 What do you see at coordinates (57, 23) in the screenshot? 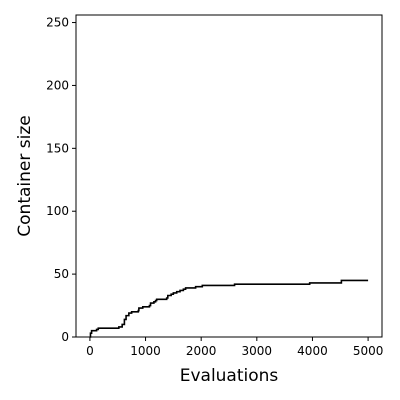
I see `y-tick-label: 250` at bounding box center [57, 23].